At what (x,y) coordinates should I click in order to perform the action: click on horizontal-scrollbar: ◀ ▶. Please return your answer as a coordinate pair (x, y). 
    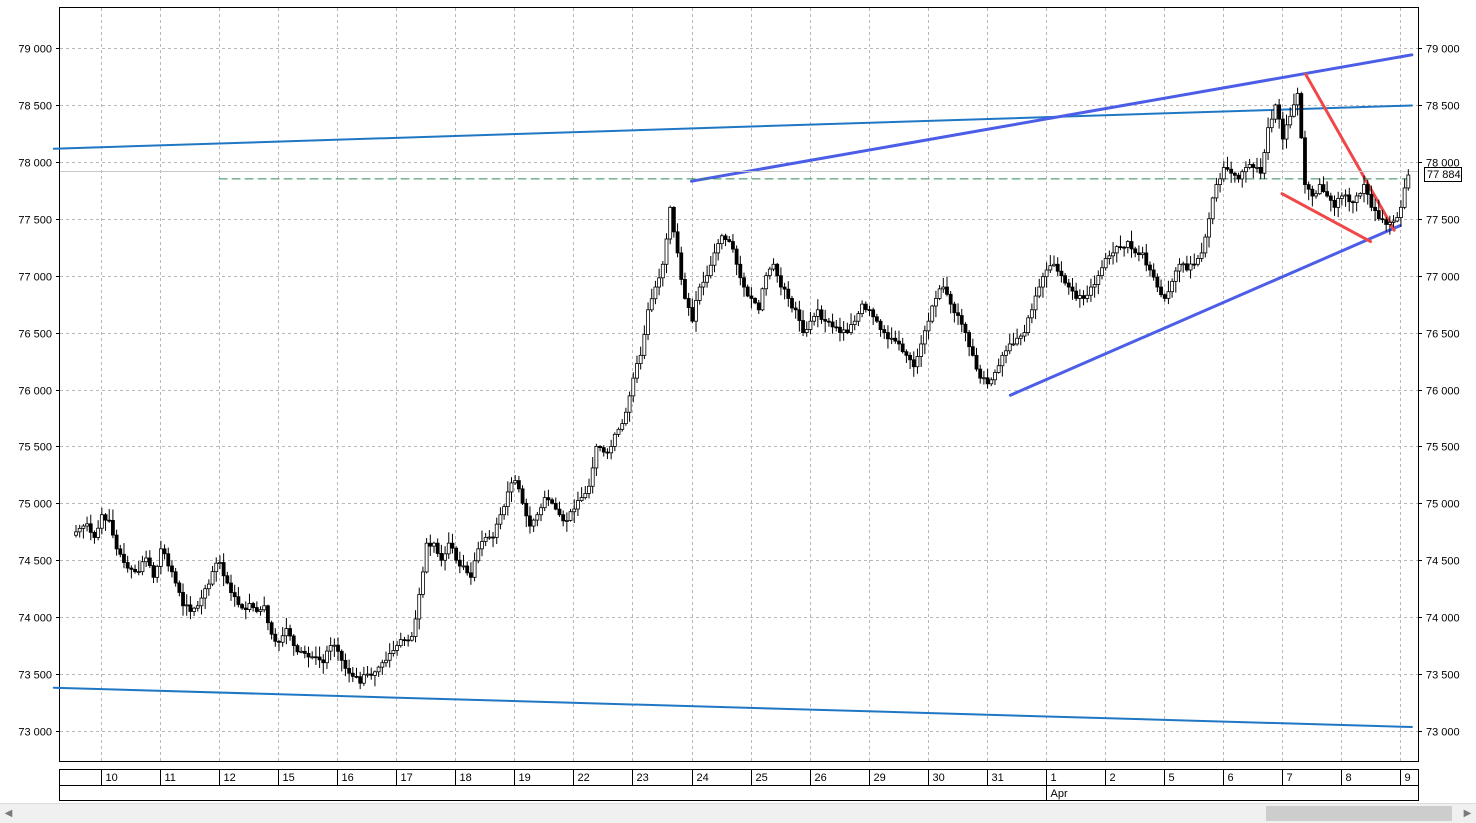
    Looking at the image, I should click on (738, 813).